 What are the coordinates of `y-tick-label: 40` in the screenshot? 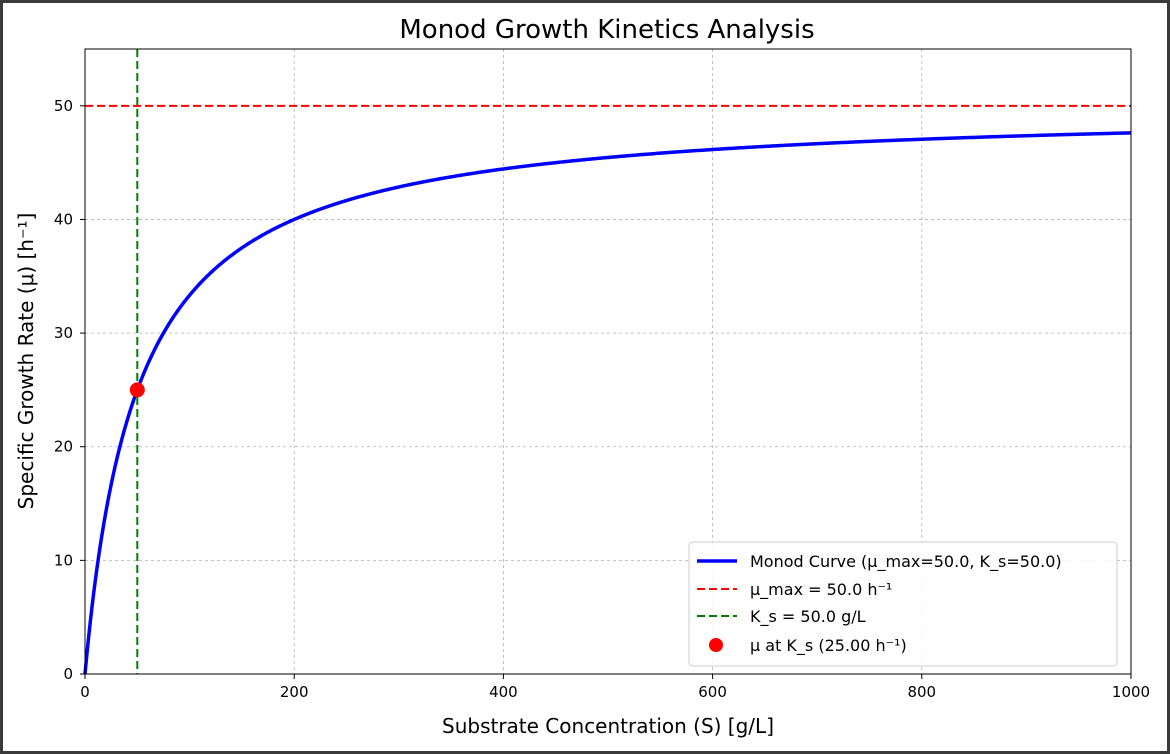 It's located at (63, 219).